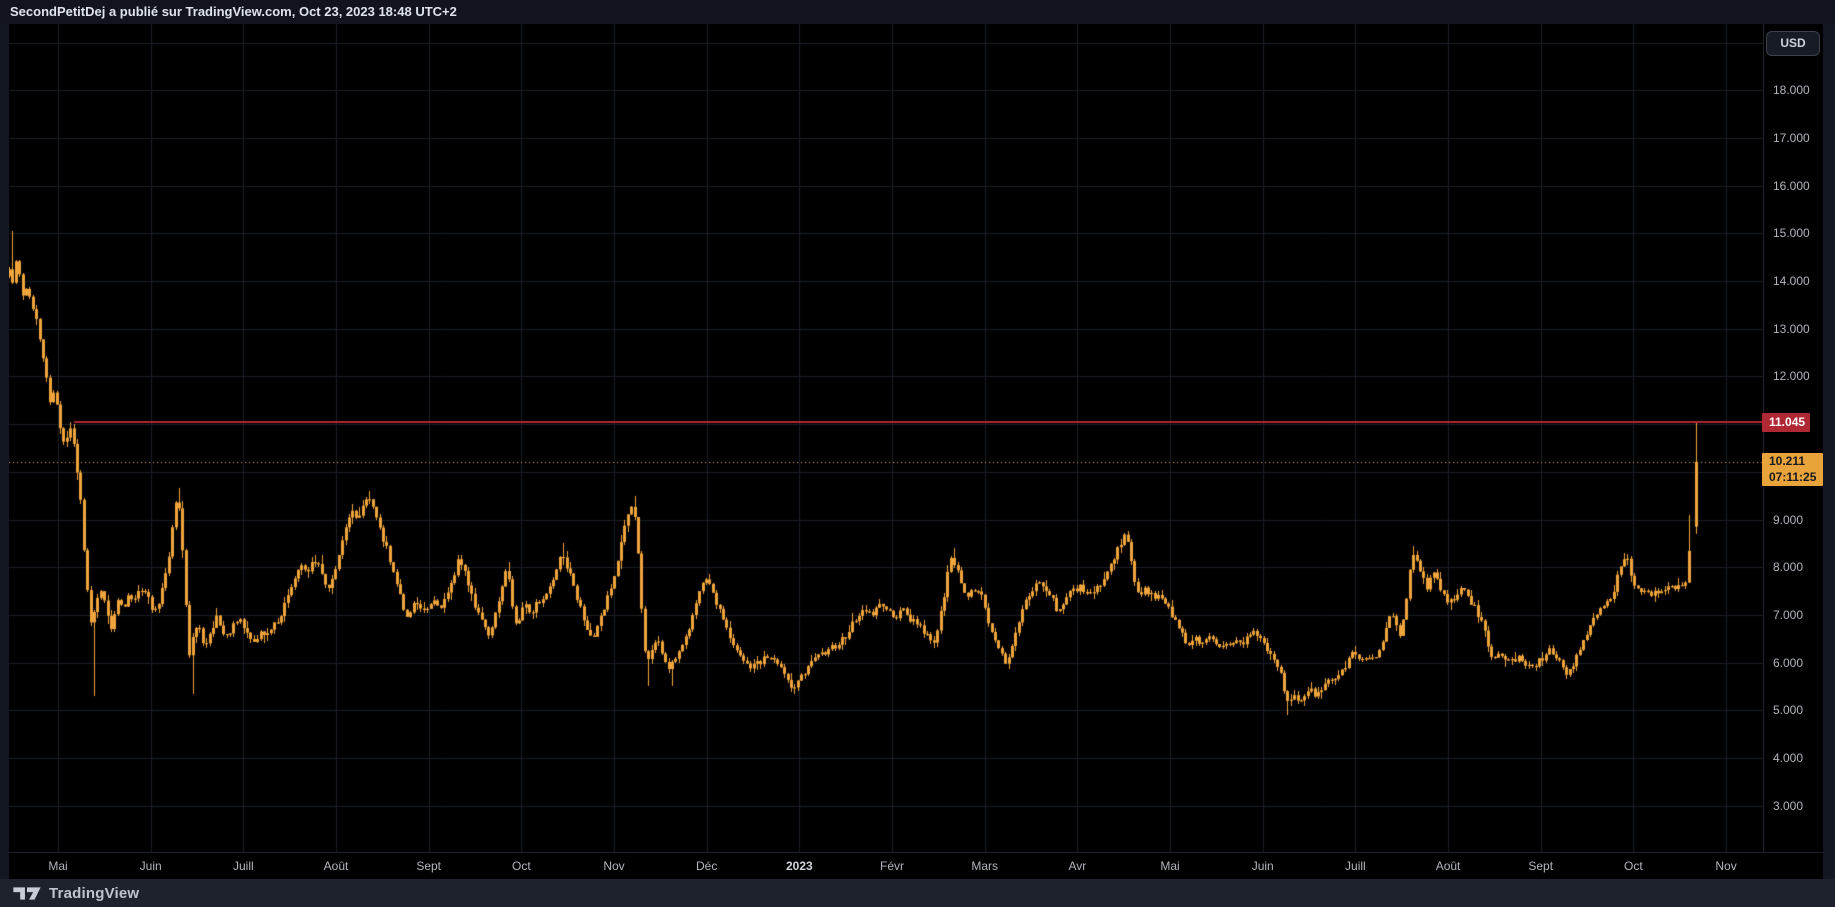 The width and height of the screenshot is (1835, 907). What do you see at coordinates (1787, 460) in the screenshot?
I see `last-price-value: 10.211` at bounding box center [1787, 460].